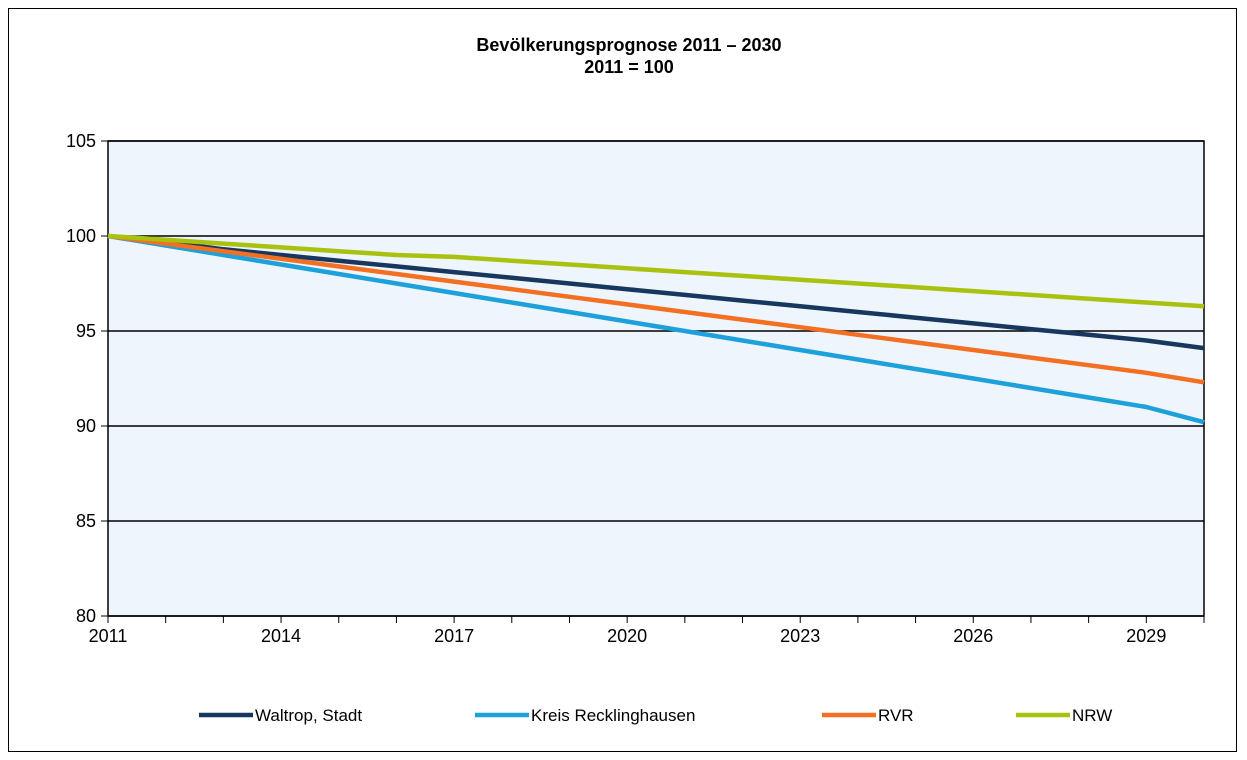 The width and height of the screenshot is (1247, 760). Describe the element at coordinates (800, 636) in the screenshot. I see `x-tick-label: 2023` at that location.